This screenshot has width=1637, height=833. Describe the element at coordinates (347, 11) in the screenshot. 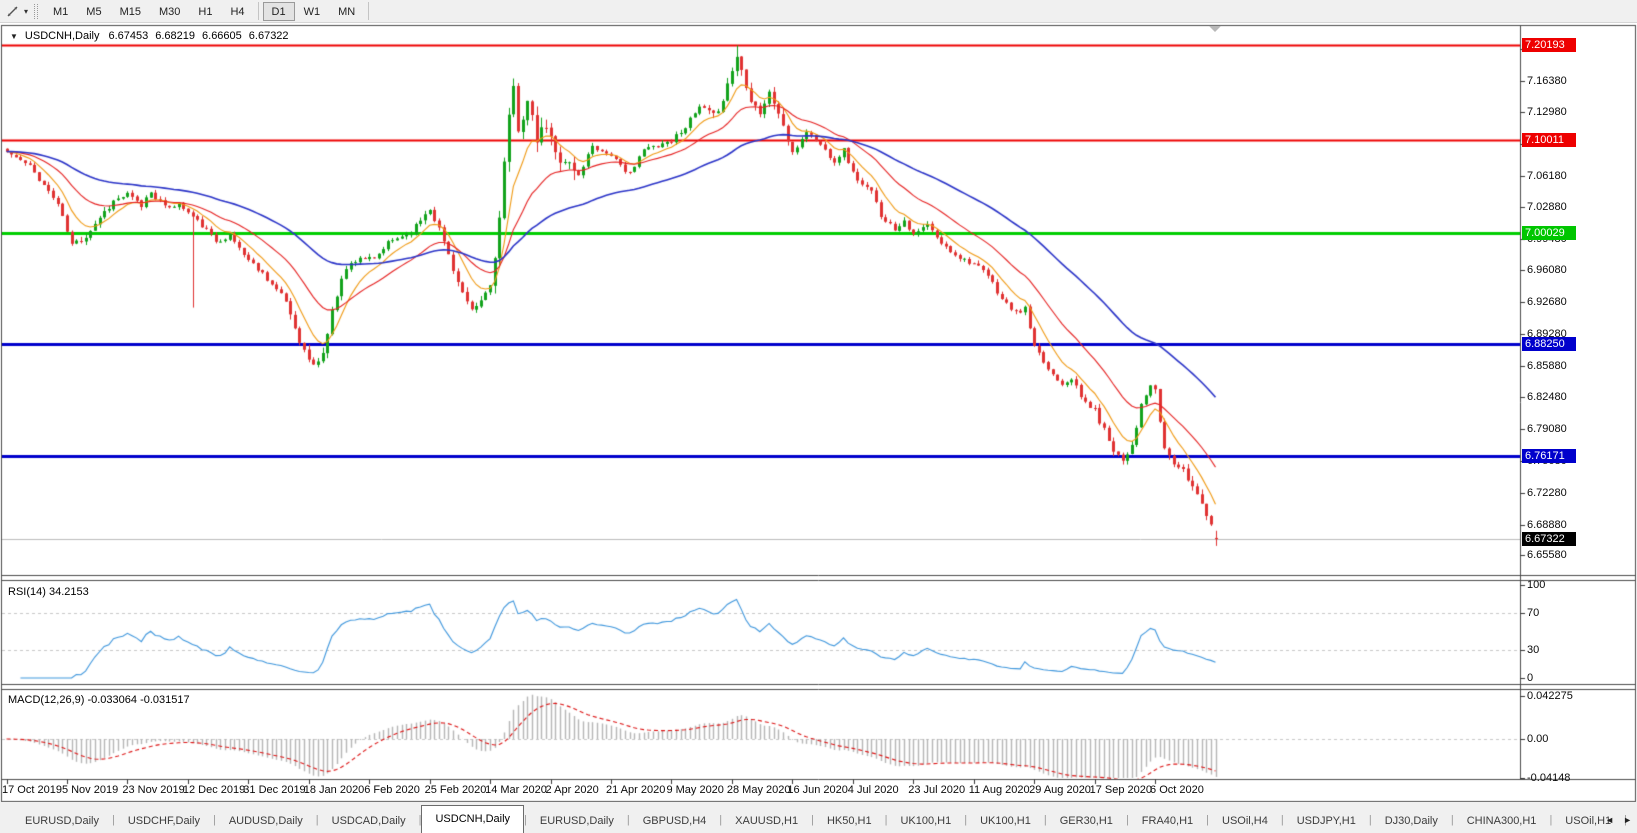

I see `timeframe-button-mn: MN` at that location.